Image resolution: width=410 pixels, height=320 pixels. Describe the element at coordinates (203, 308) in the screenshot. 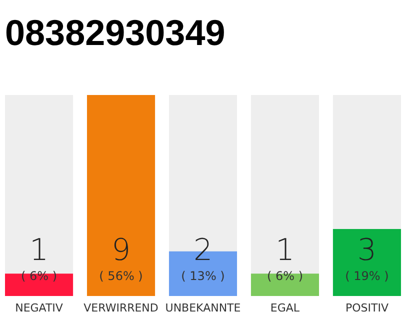

I see `x-tick-label: UNBEKANNTE` at that location.